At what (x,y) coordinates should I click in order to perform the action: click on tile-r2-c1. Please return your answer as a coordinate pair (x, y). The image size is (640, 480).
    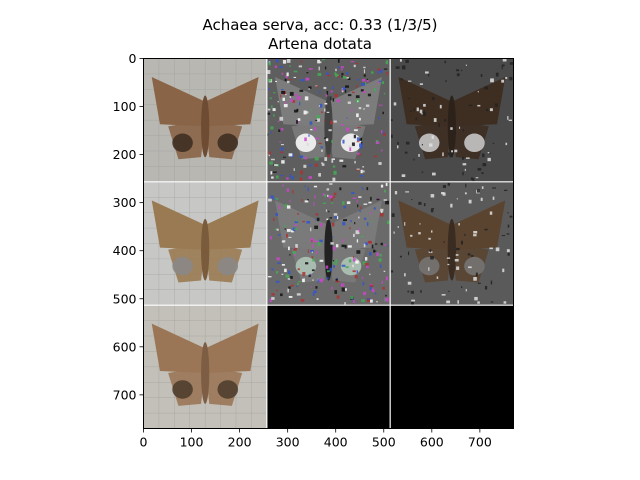
    Looking at the image, I should click on (328, 367).